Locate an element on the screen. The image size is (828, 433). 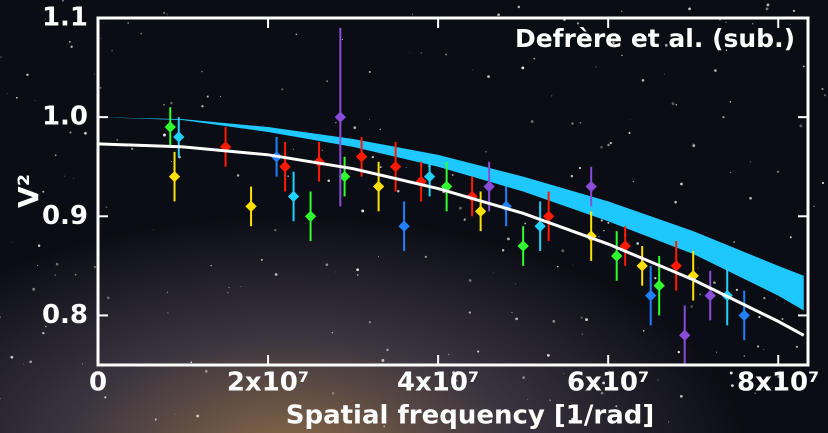
x-tick-label: 2x10⁷ is located at coordinates (268, 383).